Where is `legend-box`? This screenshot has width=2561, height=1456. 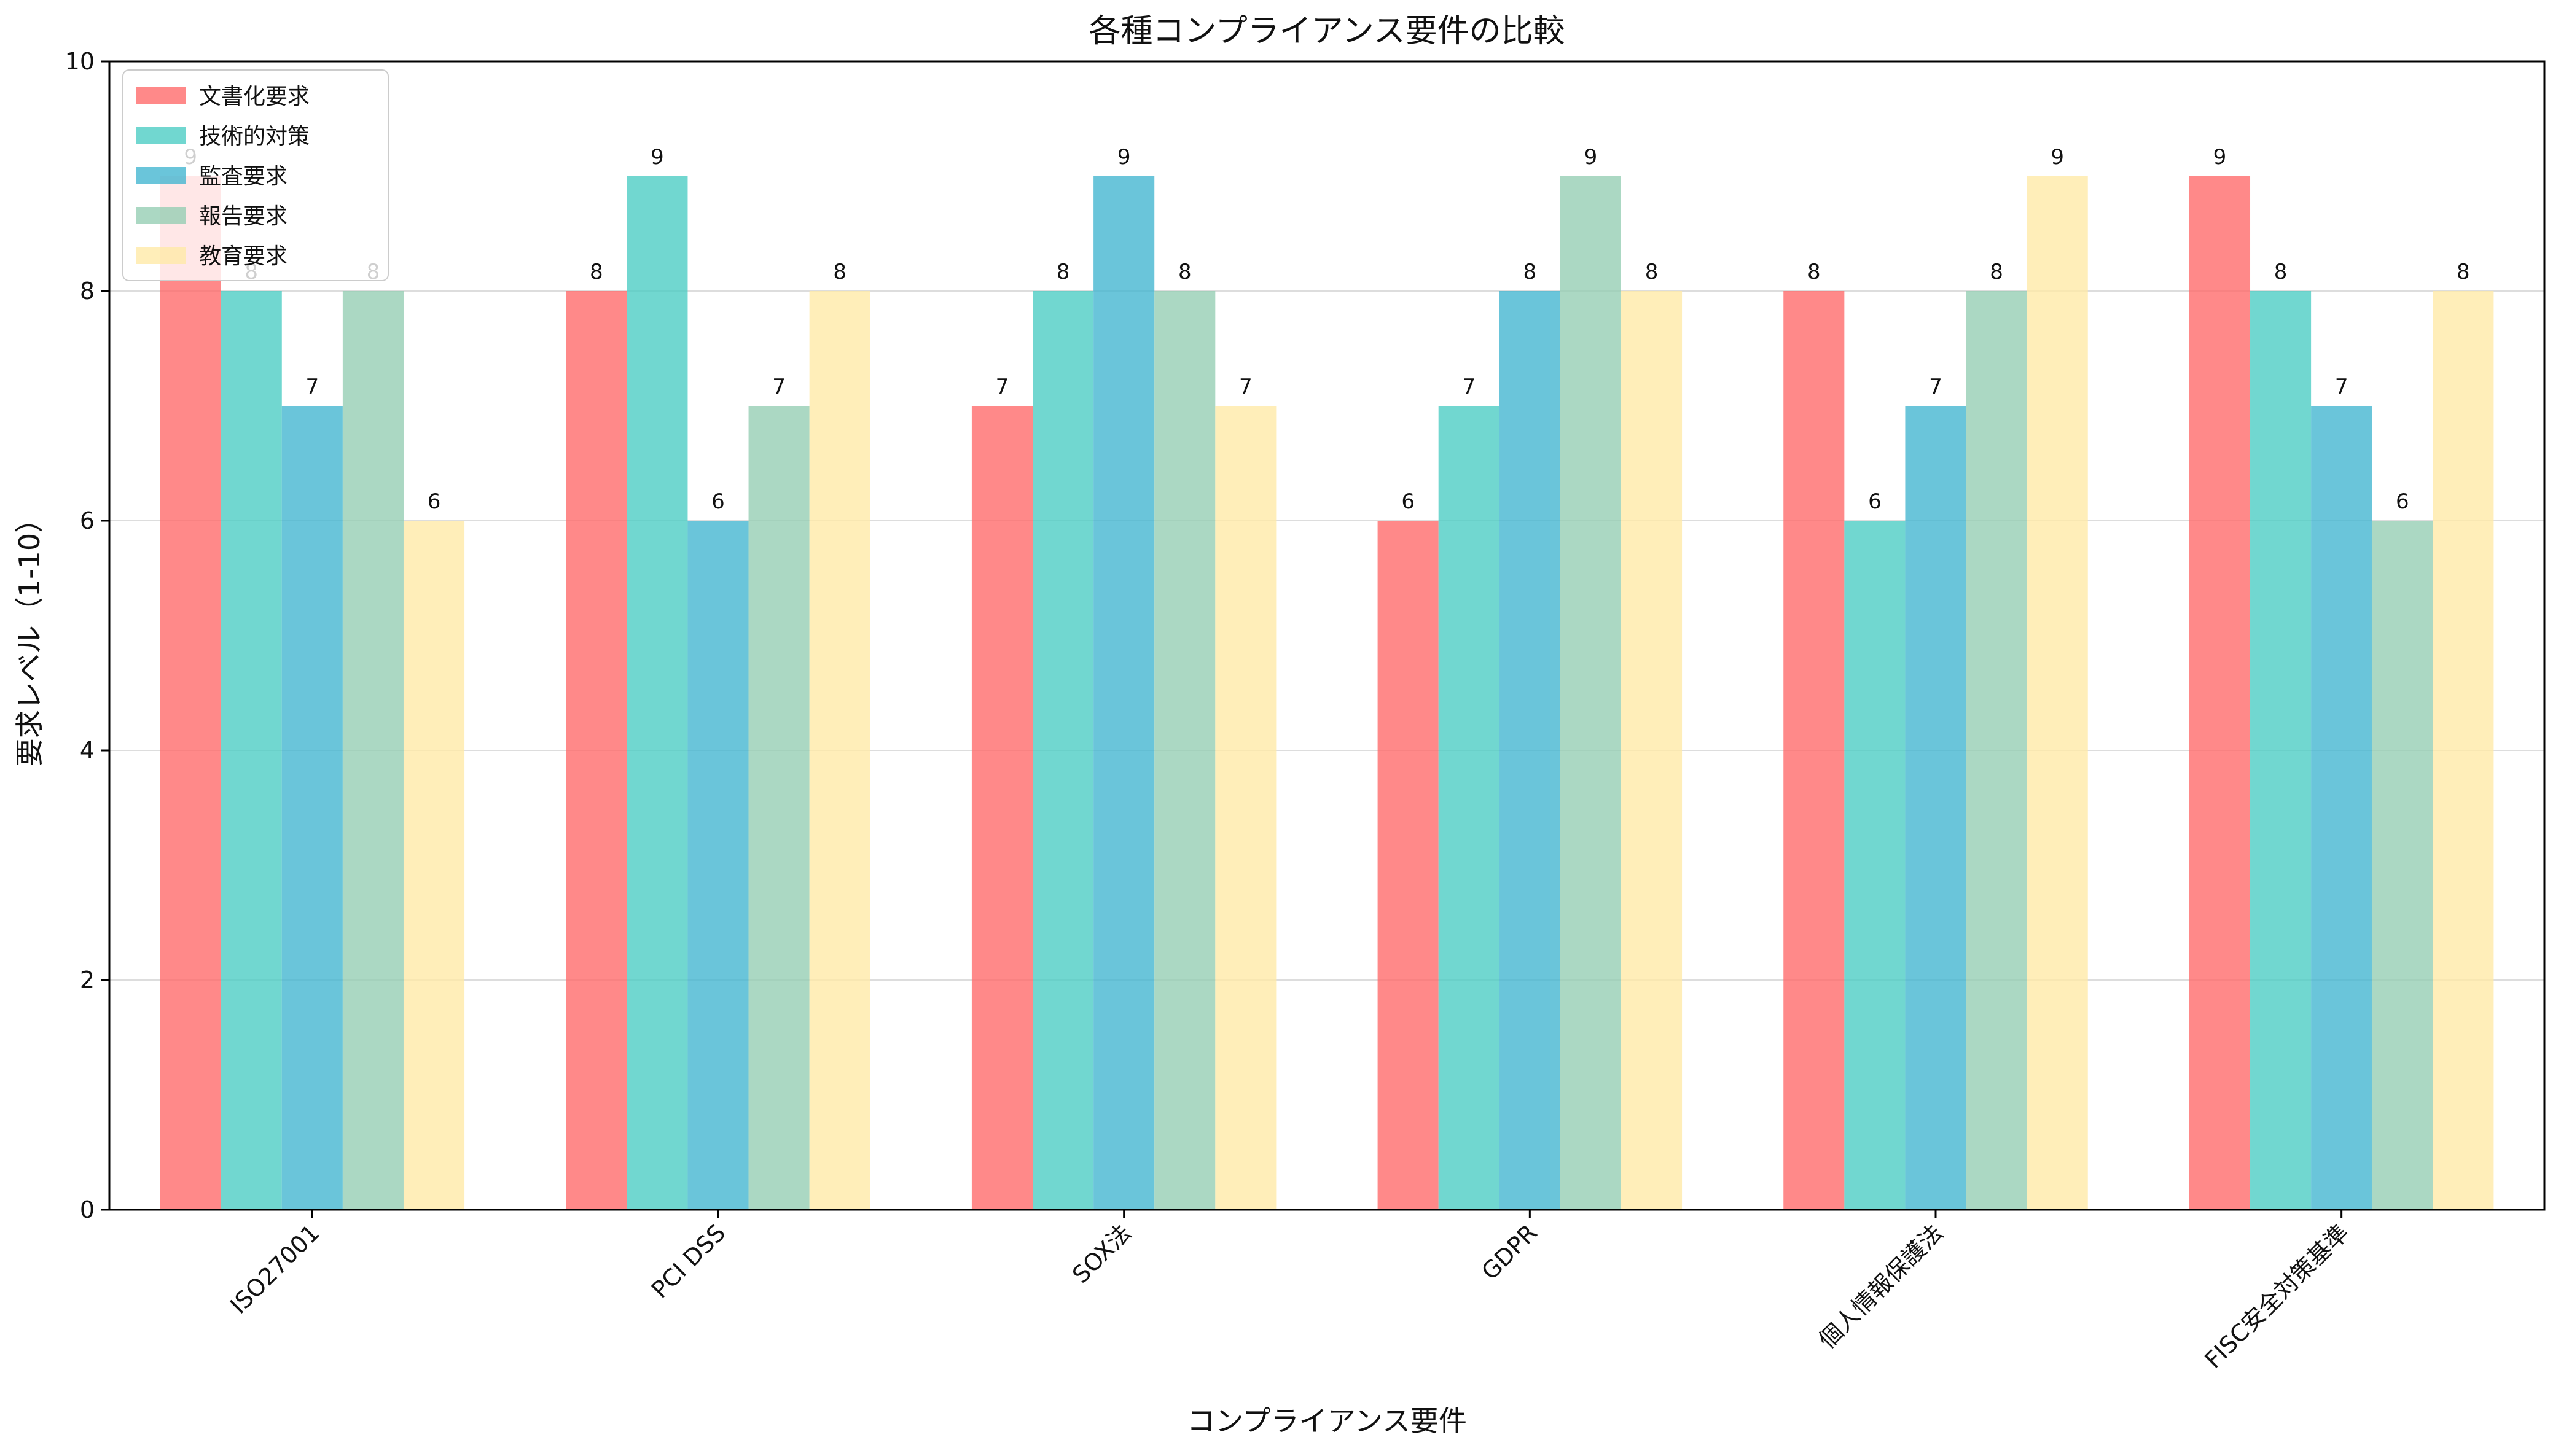 legend-box is located at coordinates (255, 175).